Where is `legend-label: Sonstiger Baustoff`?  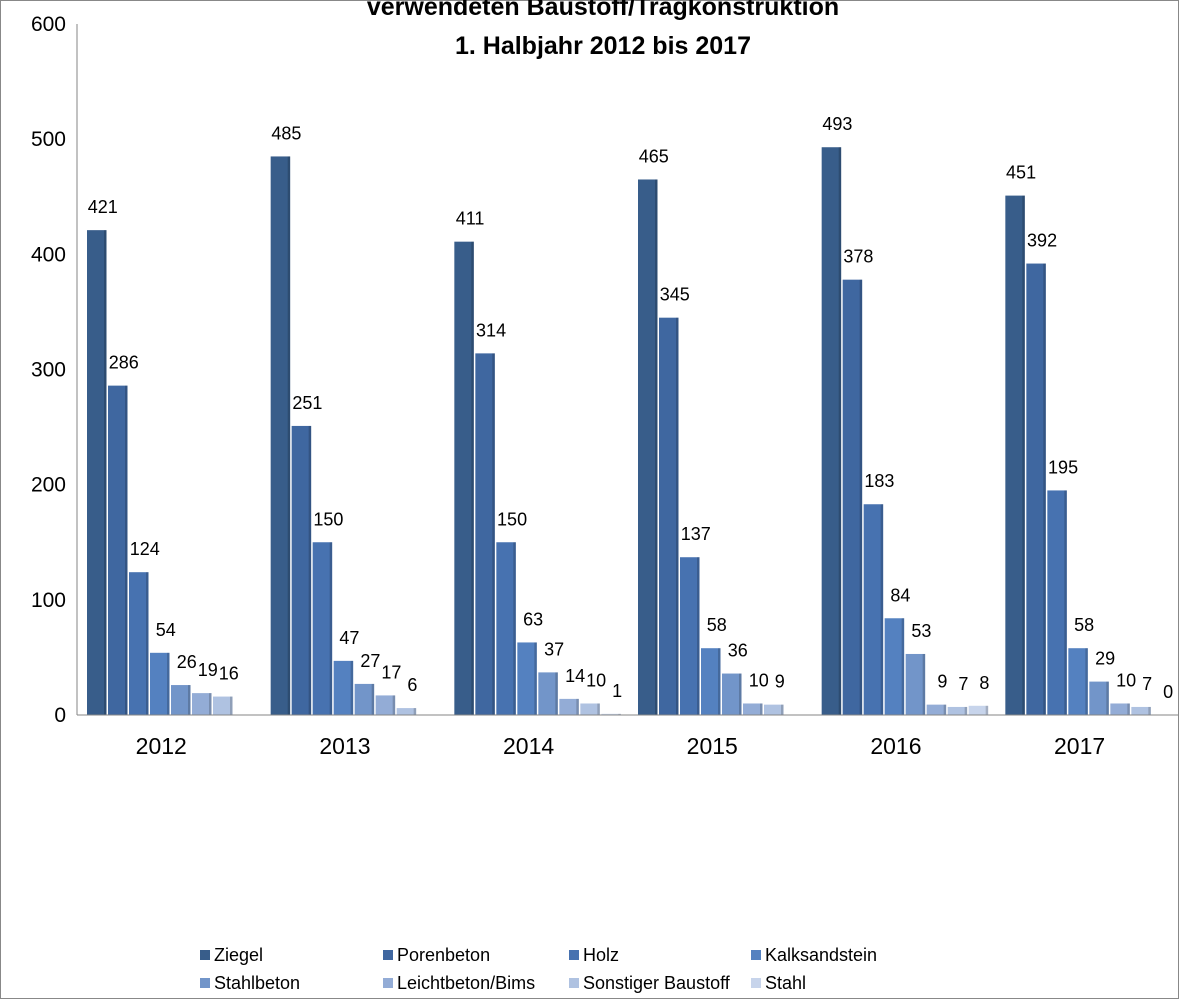
legend-label: Sonstiger Baustoff is located at coordinates (657, 983).